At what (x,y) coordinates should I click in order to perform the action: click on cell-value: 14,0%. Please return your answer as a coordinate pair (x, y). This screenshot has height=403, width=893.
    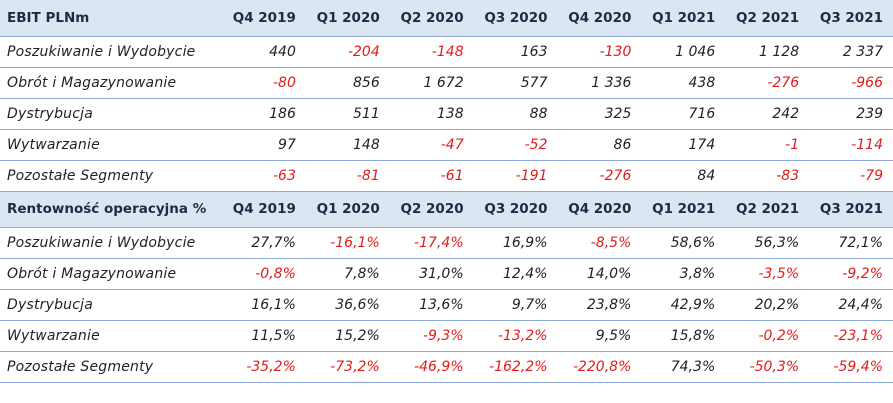
    Looking at the image, I should click on (599, 274).